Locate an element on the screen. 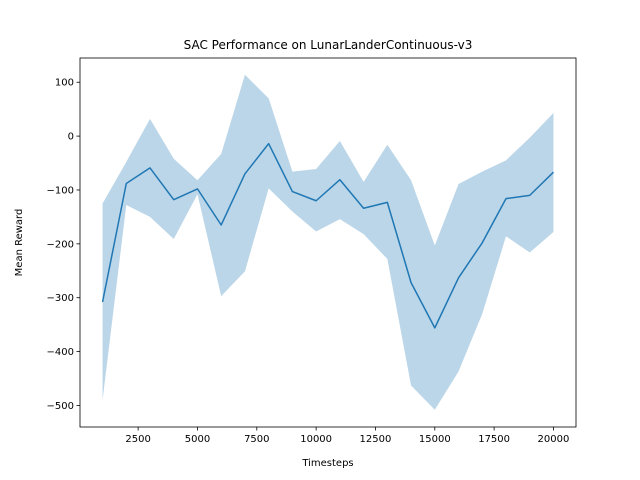  y-tick-label: −100 is located at coordinates (60, 190).